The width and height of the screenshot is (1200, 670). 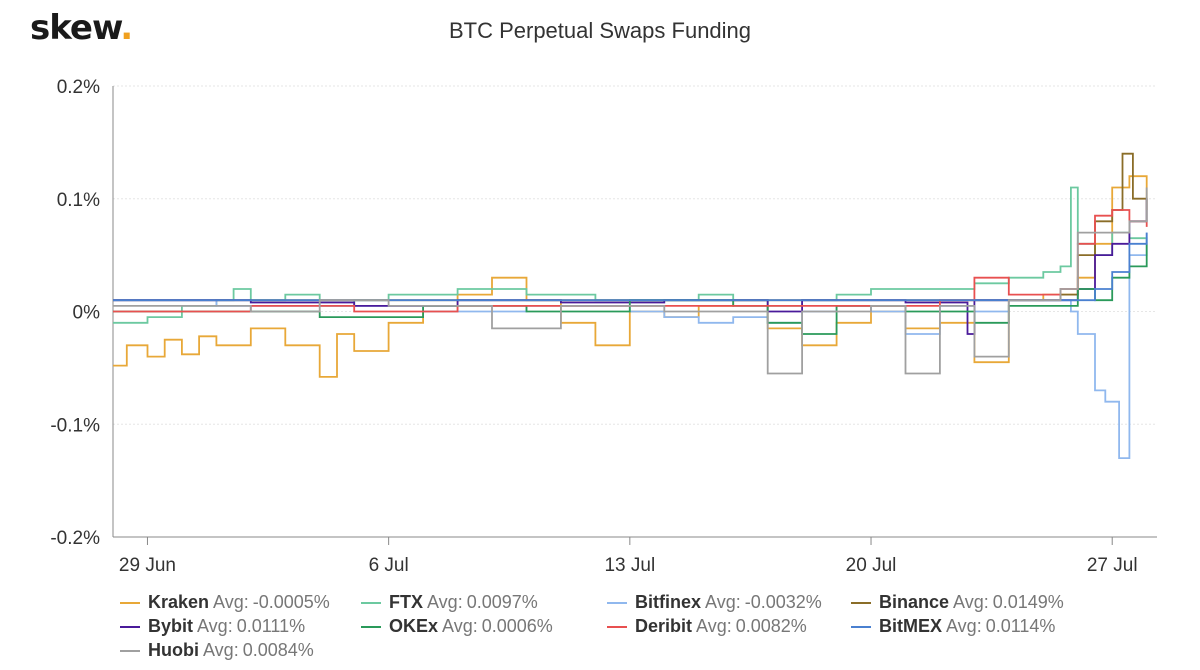 I want to click on y-tick-label: 0%, so click(x=87, y=313).